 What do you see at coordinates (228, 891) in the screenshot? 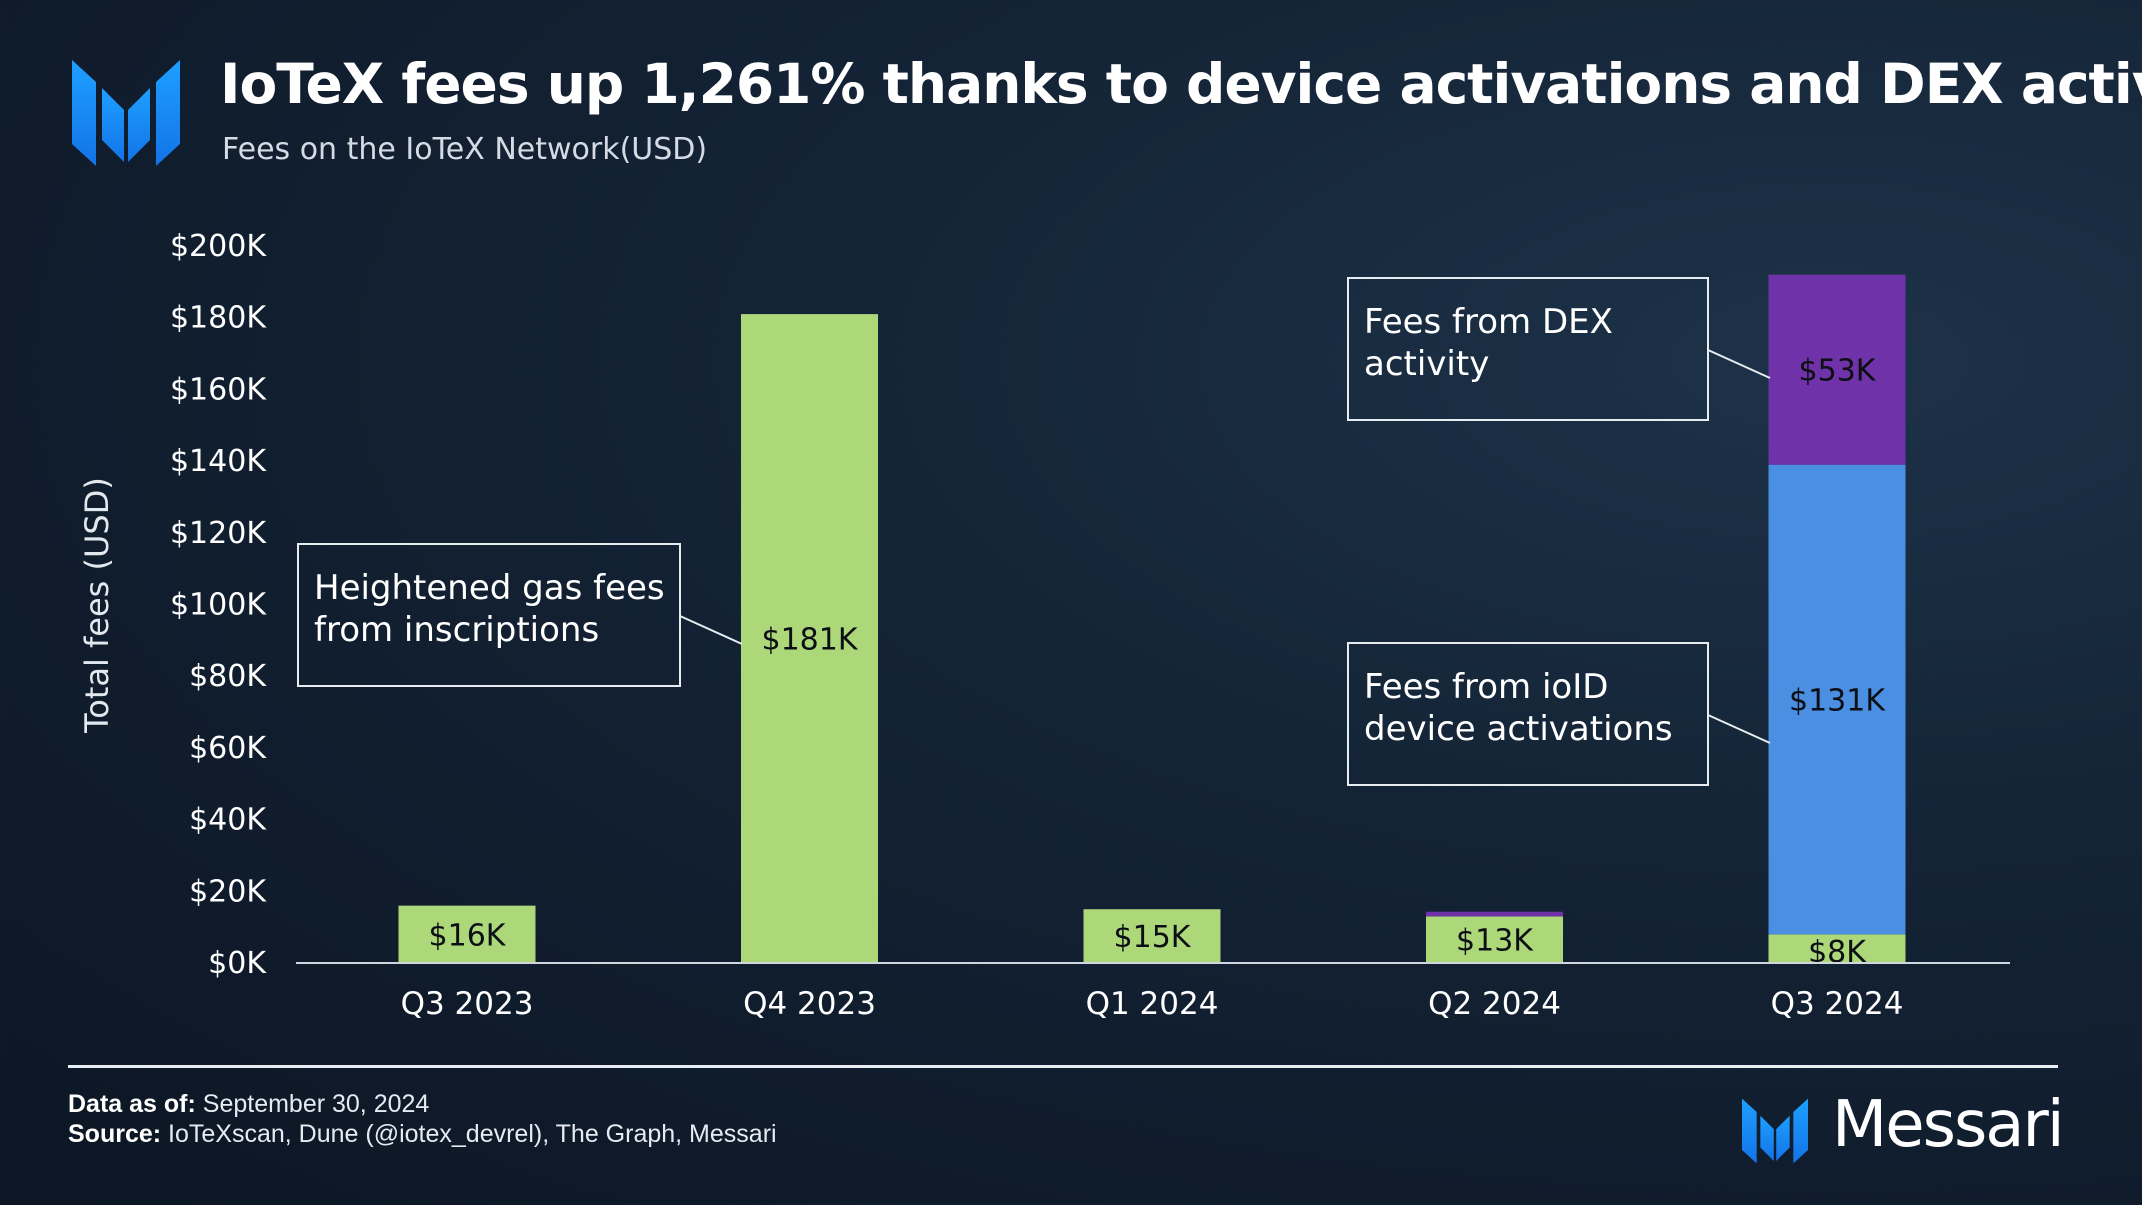
I see `y-tick-label: $20K` at bounding box center [228, 891].